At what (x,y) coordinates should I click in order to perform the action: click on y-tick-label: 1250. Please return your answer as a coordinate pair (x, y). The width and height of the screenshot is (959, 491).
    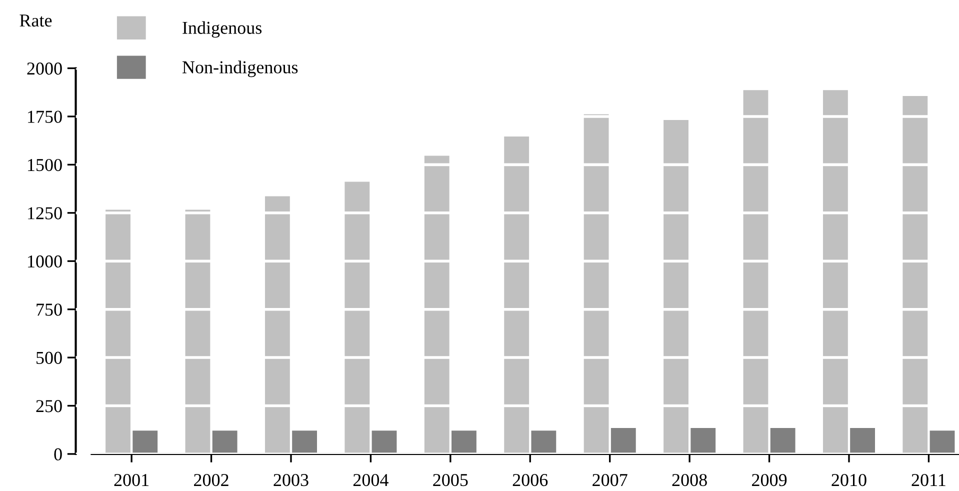
    Looking at the image, I should click on (45, 213).